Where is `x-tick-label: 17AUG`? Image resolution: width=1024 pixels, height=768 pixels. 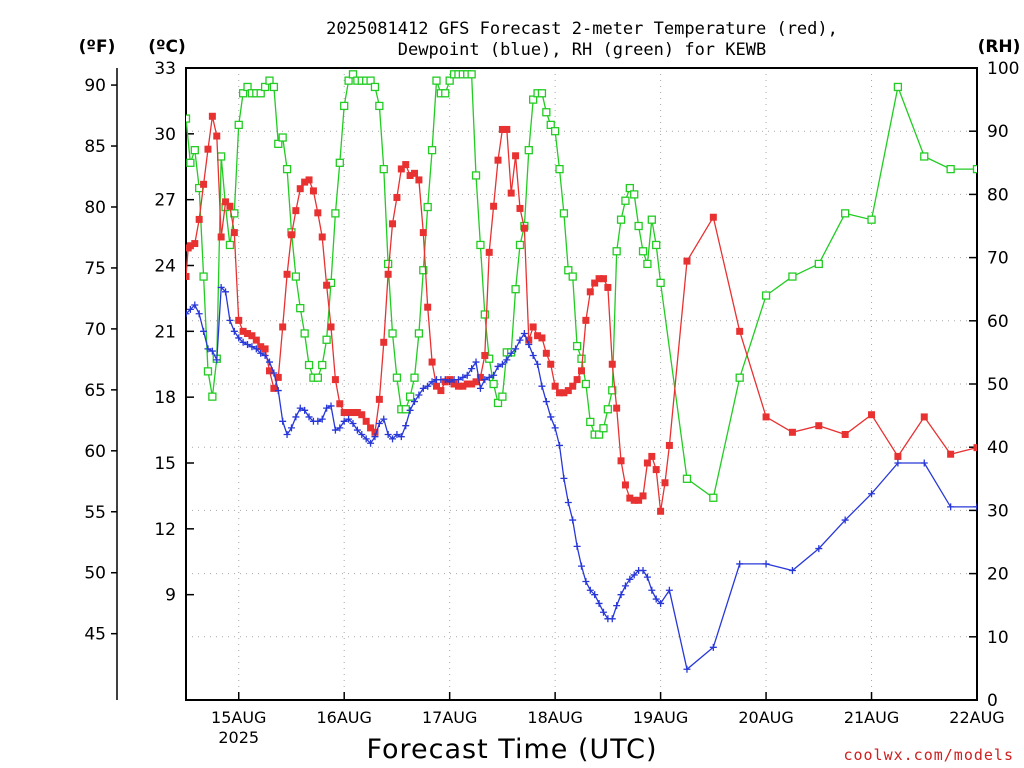 x-tick-label: 17AUG is located at coordinates (449, 717).